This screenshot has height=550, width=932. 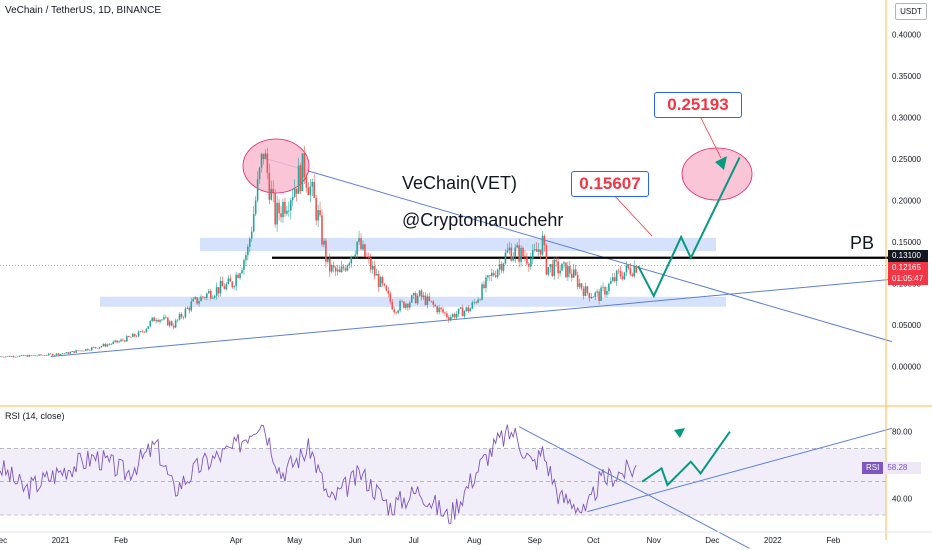 I want to click on currency-button: USDT, so click(x=911, y=11).